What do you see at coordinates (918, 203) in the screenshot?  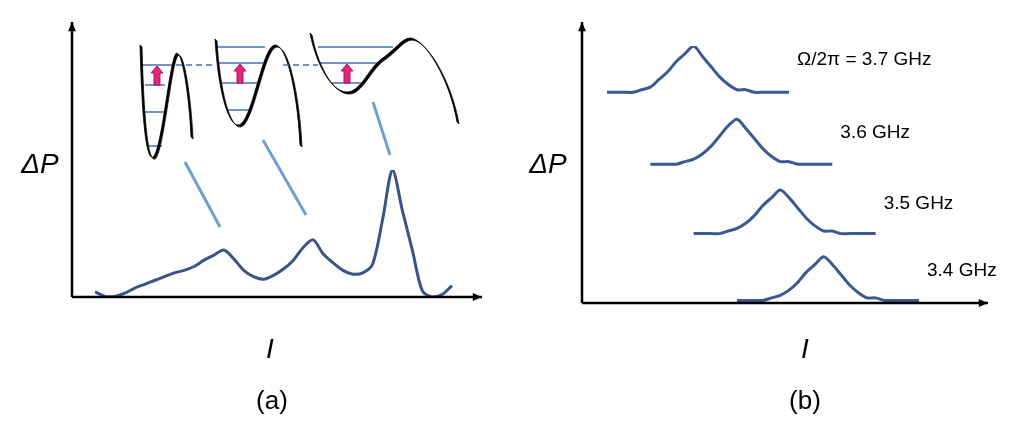 I see `series-label: 3.5 GHz` at bounding box center [918, 203].